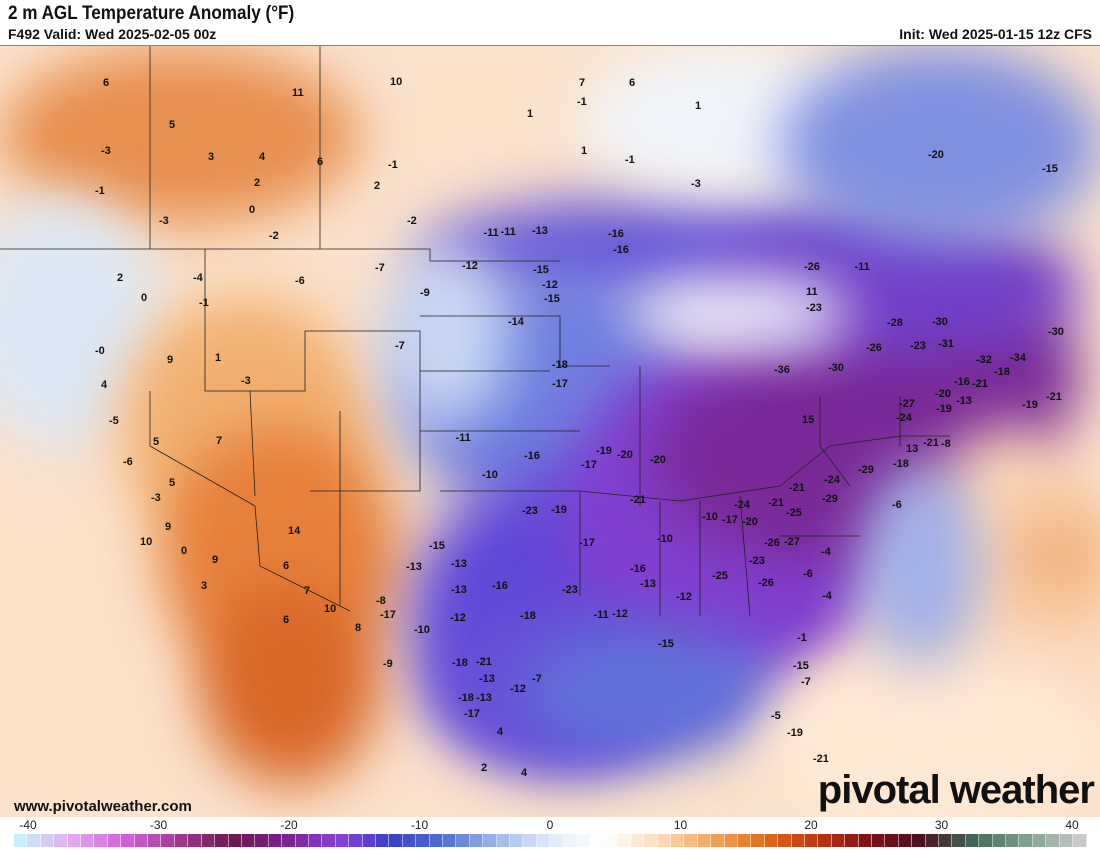 The height and width of the screenshot is (850, 1100). I want to click on station-value: -8, so click(946, 444).